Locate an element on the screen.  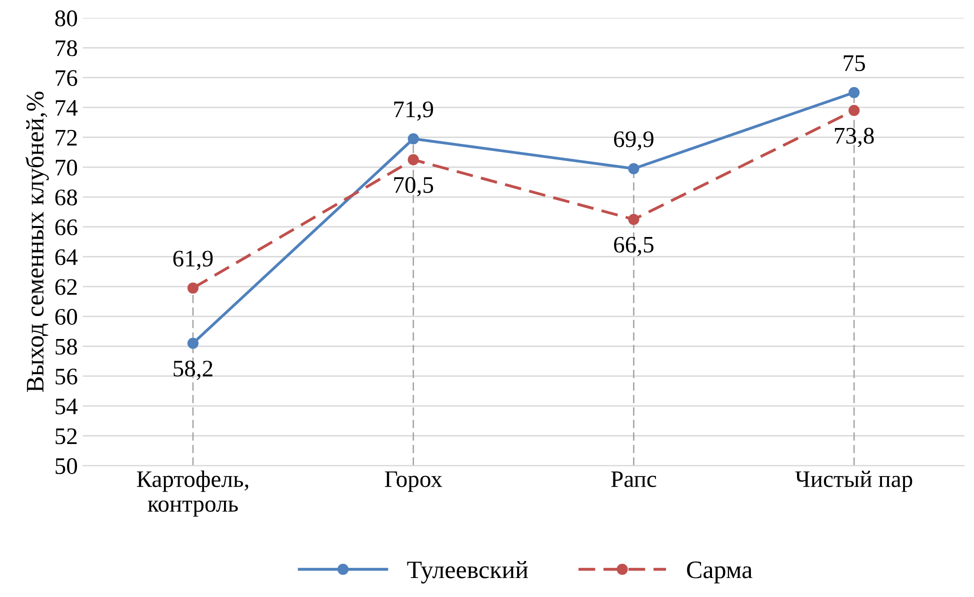
y-tick-label: 64 is located at coordinates (66, 257).